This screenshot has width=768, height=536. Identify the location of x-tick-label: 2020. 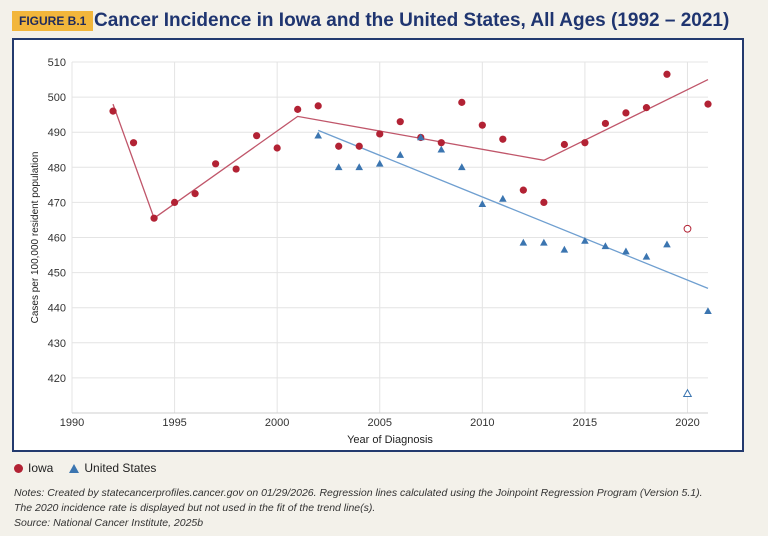
(687, 423).